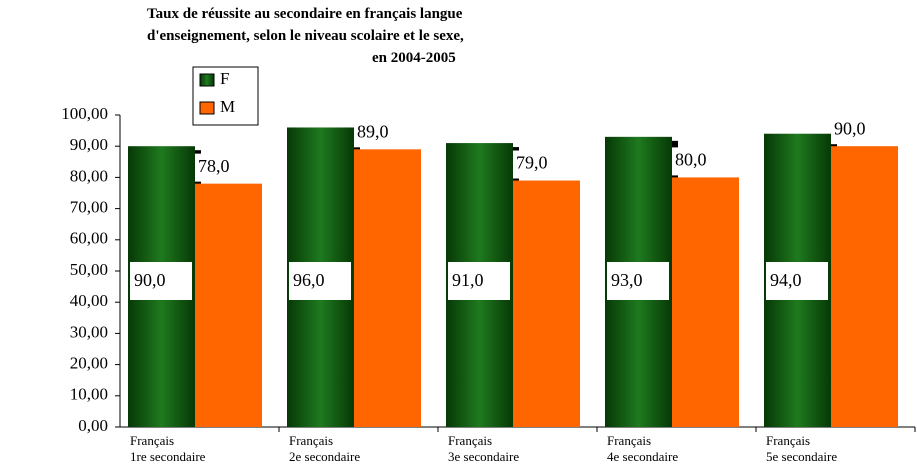  Describe the element at coordinates (484, 448) in the screenshot. I see `x-tick-label: Français 3e secondaire` at that location.